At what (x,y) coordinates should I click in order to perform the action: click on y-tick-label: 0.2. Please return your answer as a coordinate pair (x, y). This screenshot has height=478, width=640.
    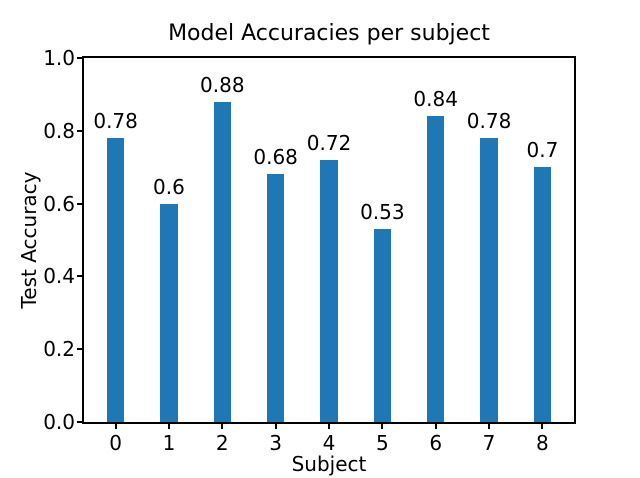
    Looking at the image, I should click on (59, 349).